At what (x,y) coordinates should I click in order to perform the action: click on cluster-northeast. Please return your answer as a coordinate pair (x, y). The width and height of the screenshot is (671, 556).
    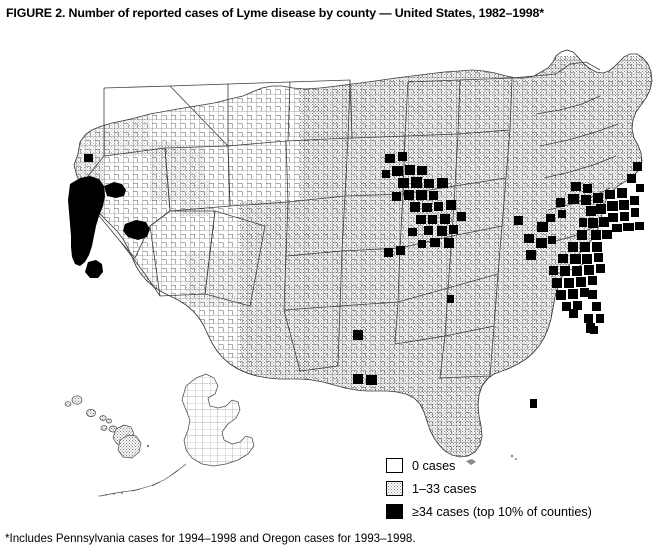
    Looking at the image, I should click on (579, 248).